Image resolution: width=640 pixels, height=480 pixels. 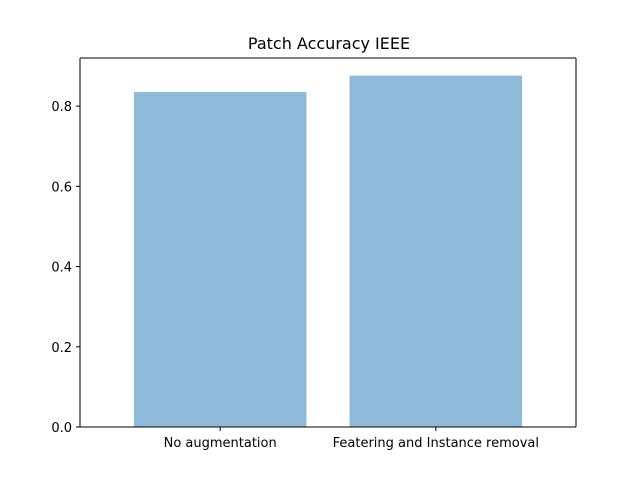 I want to click on y-axis-ticks: 0.0 0.2 0.4 0.6 0.8, so click(x=65, y=268).